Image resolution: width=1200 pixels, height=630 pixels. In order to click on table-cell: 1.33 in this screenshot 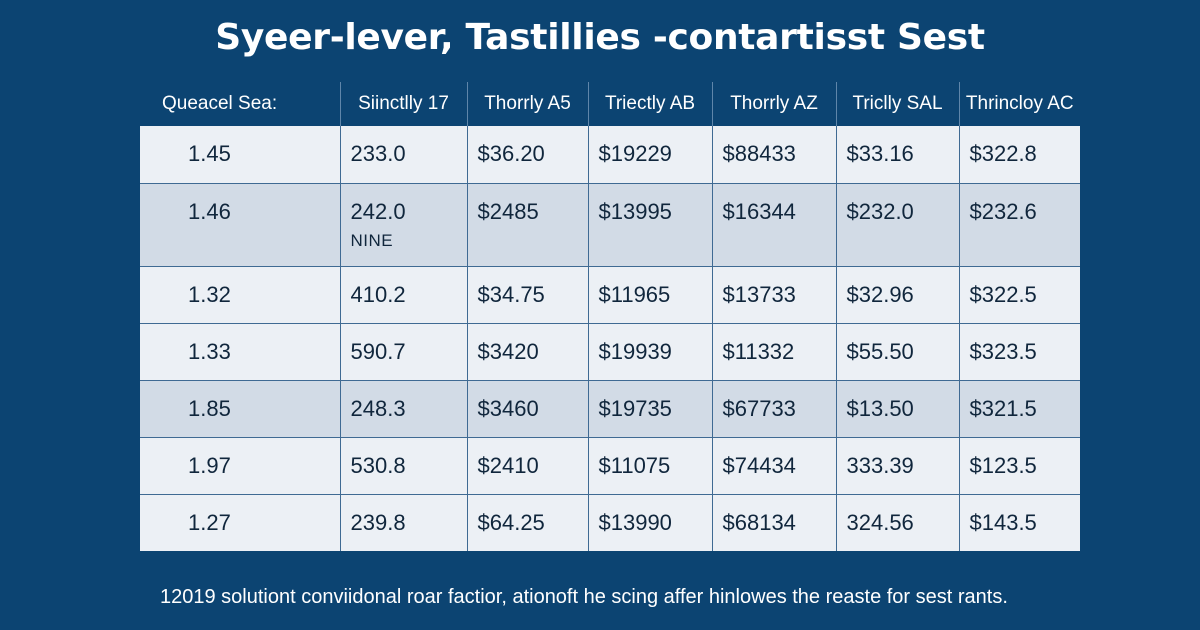, I will do `click(240, 351)`.